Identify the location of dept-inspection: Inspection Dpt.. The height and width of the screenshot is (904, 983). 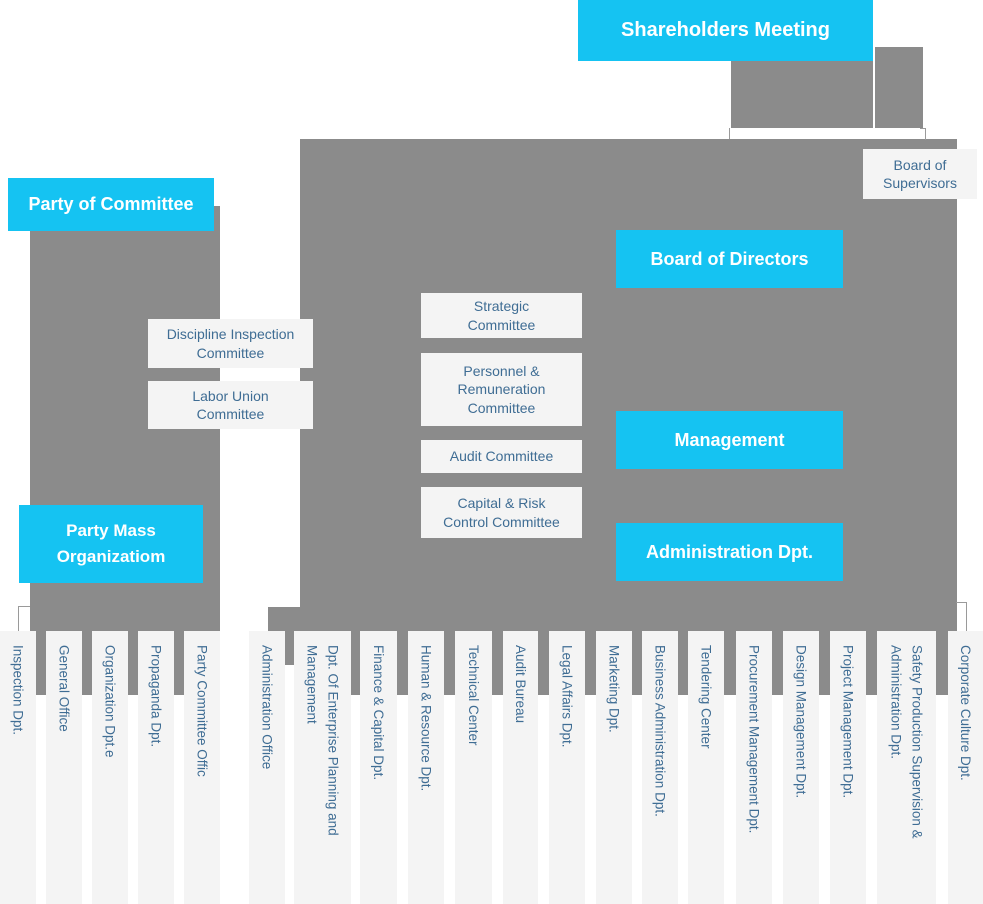
(18, 767).